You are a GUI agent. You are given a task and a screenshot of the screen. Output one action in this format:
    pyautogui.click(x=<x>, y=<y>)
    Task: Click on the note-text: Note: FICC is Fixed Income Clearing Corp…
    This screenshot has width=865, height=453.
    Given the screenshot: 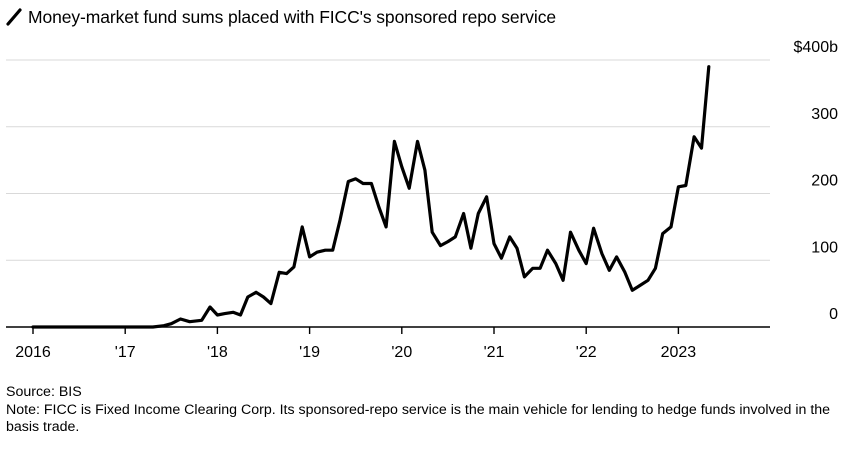 What is the action you would take?
    pyautogui.click(x=418, y=418)
    